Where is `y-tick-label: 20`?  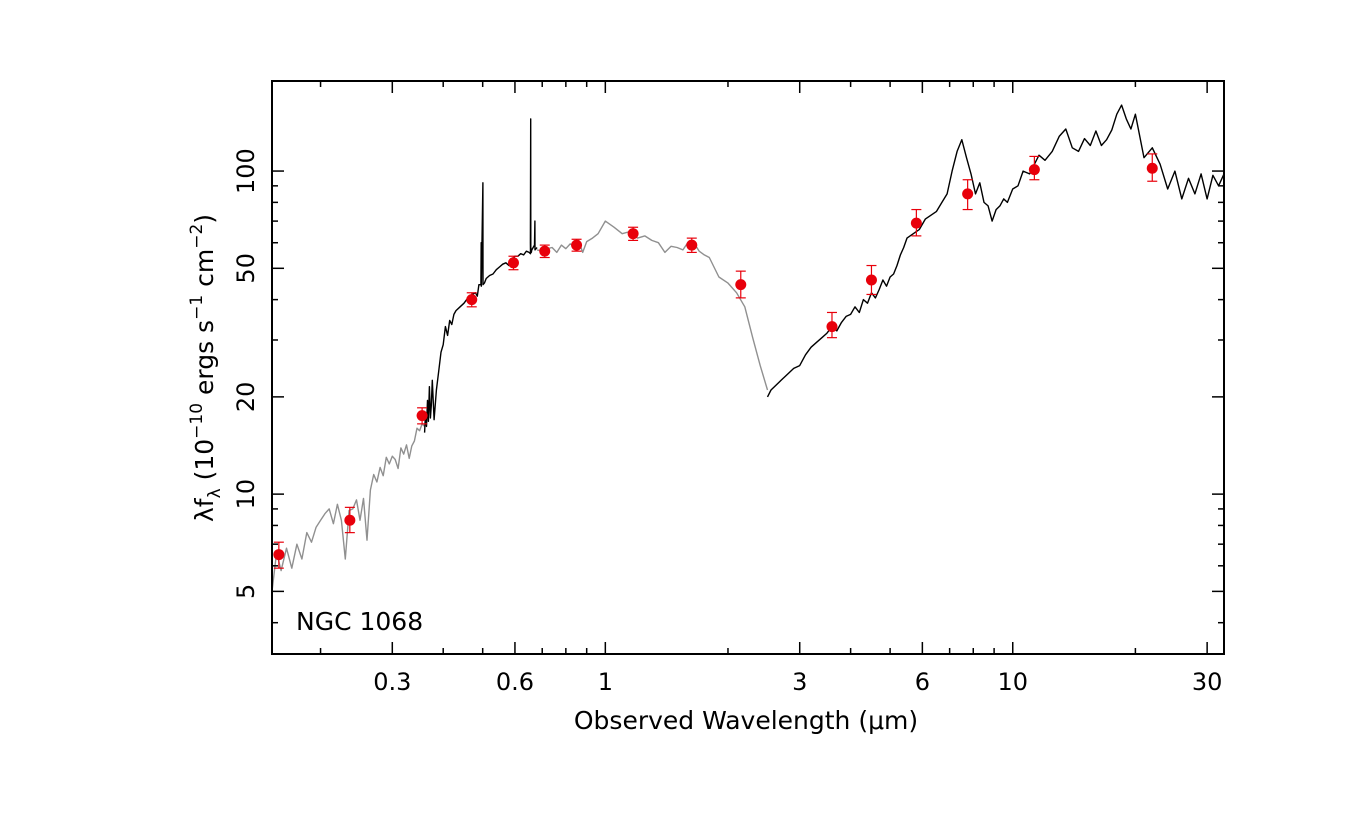 y-tick-label: 20 is located at coordinates (246, 397).